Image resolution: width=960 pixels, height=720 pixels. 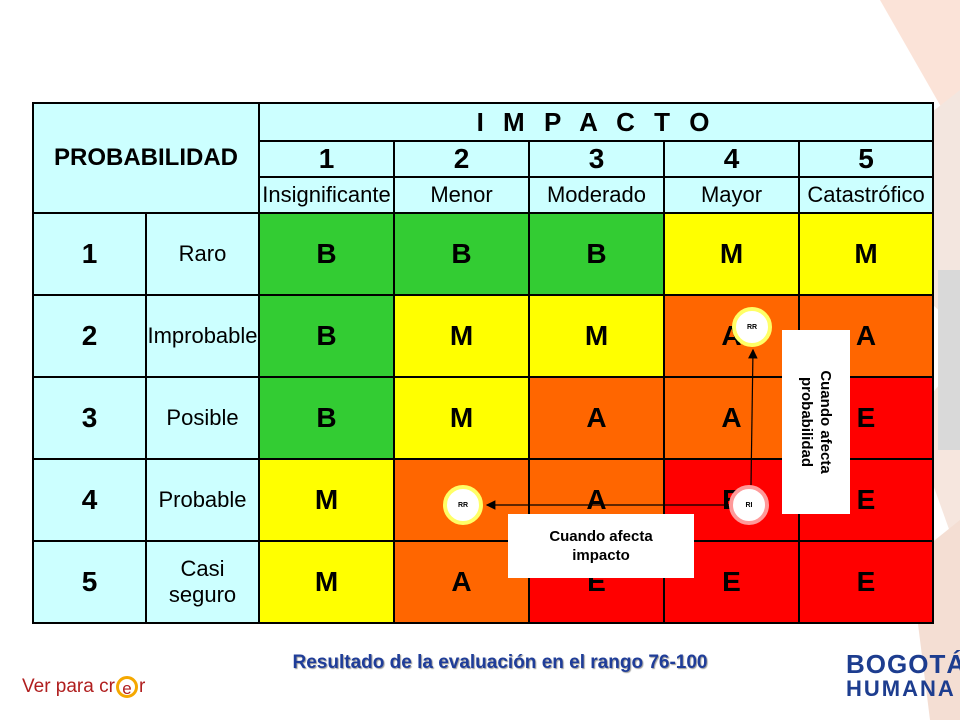 I want to click on logo-bottom-text: HUMANA, so click(x=901, y=688).